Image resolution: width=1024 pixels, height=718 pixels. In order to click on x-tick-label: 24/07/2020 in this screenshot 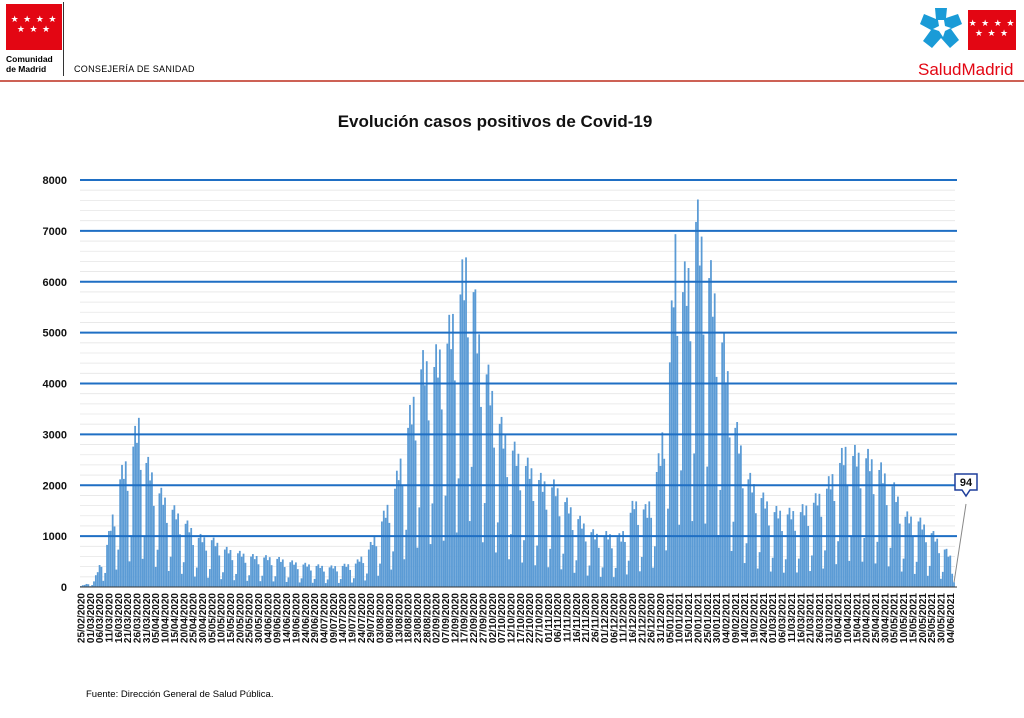, I will do `click(362, 618)`.